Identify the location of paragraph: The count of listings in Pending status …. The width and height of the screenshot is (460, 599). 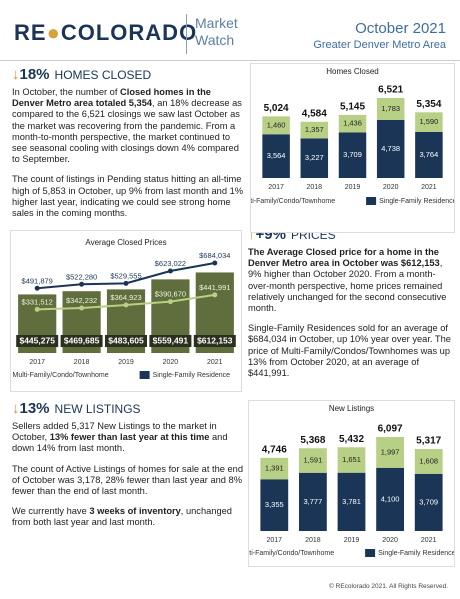
(128, 196).